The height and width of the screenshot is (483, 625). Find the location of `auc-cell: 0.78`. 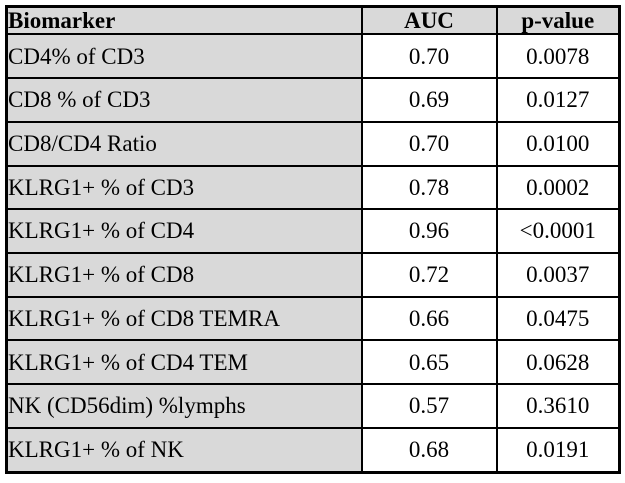

auc-cell: 0.78 is located at coordinates (429, 187).